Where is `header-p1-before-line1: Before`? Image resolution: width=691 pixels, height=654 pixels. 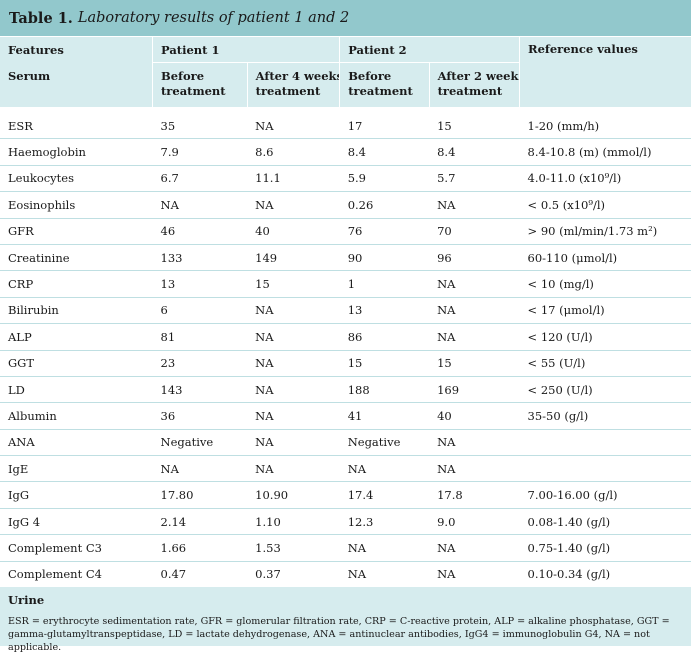
header-p1-before-line1: Before is located at coordinates (183, 76).